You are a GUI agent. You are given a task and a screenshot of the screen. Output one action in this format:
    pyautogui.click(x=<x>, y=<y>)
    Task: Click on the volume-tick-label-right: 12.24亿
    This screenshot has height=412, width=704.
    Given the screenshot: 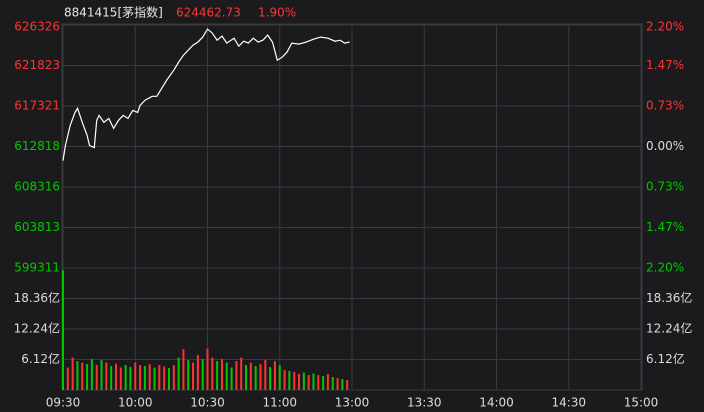 What is the action you would take?
    pyautogui.click(x=669, y=328)
    